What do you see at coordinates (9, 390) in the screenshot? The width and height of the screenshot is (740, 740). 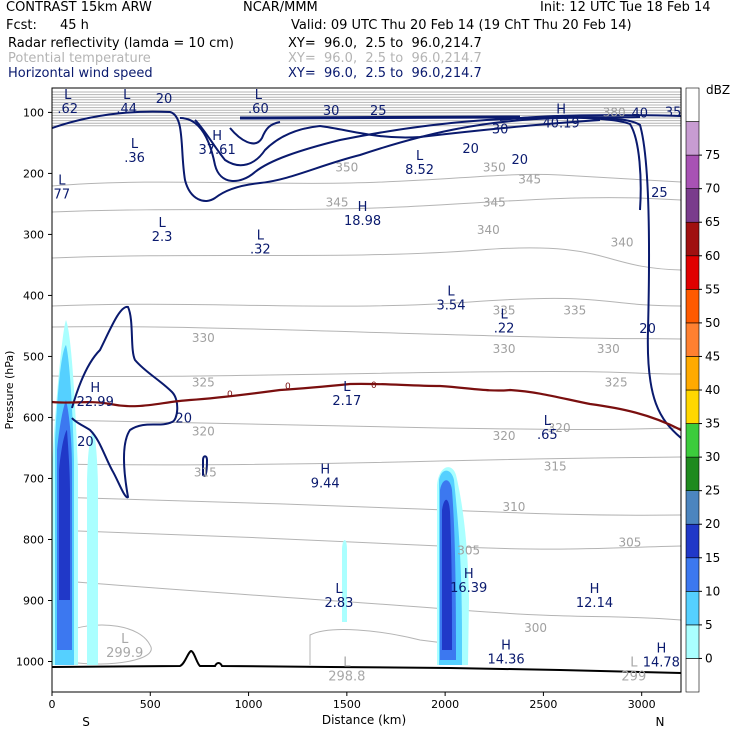 I see `y-axis-label: Pressure (hPa)` at bounding box center [9, 390].